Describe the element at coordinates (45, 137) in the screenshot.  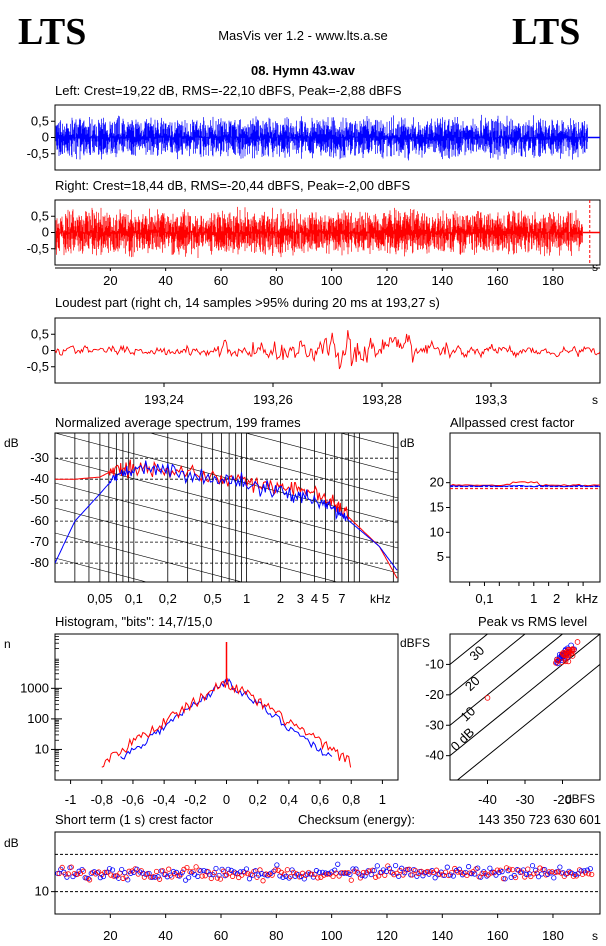
I see `ytick-label-0: 0` at that location.